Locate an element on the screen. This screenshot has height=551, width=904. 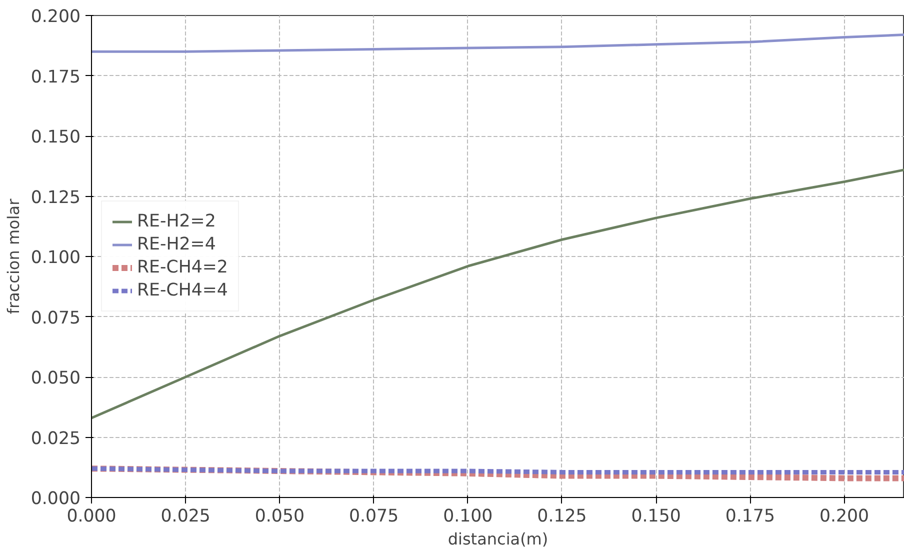
legend-label: RE-H2=2 is located at coordinates (176, 222).